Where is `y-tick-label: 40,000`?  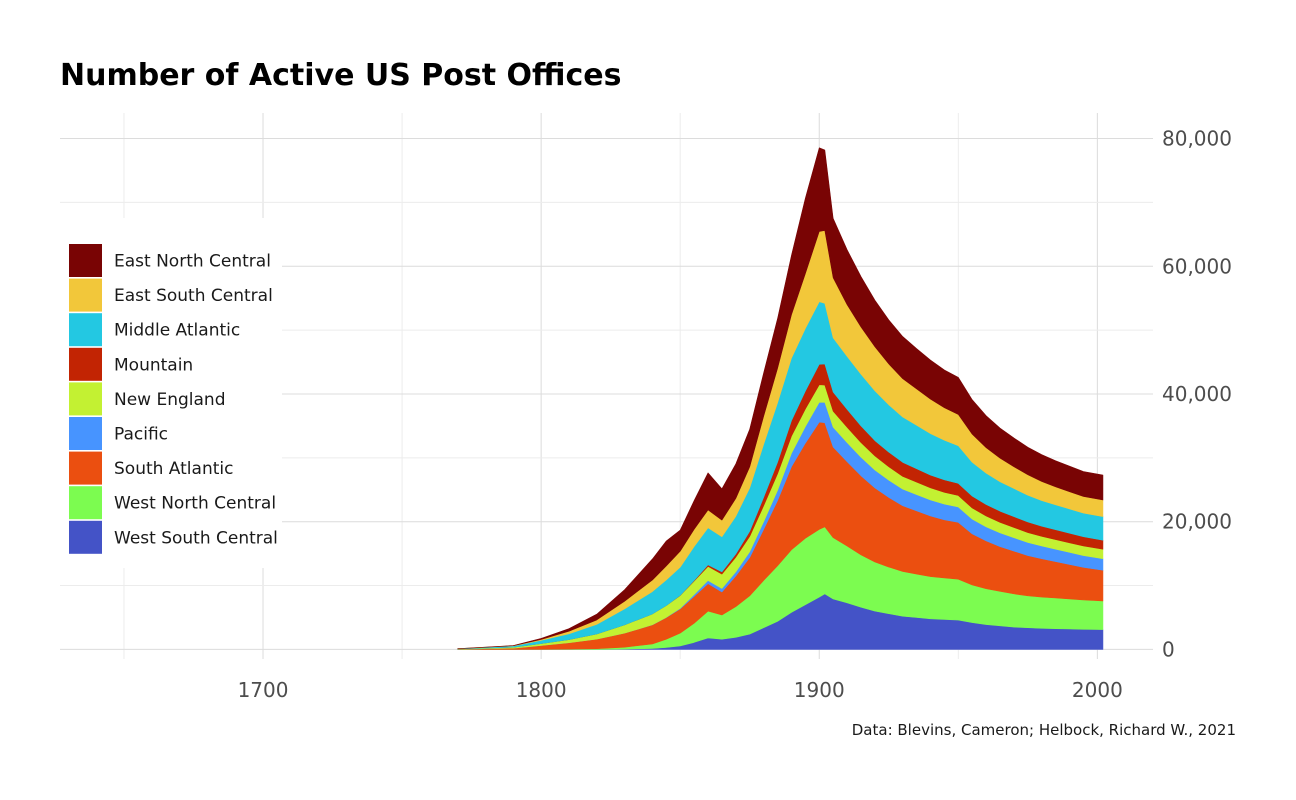
y-tick-label: 40,000 is located at coordinates (1197, 394).